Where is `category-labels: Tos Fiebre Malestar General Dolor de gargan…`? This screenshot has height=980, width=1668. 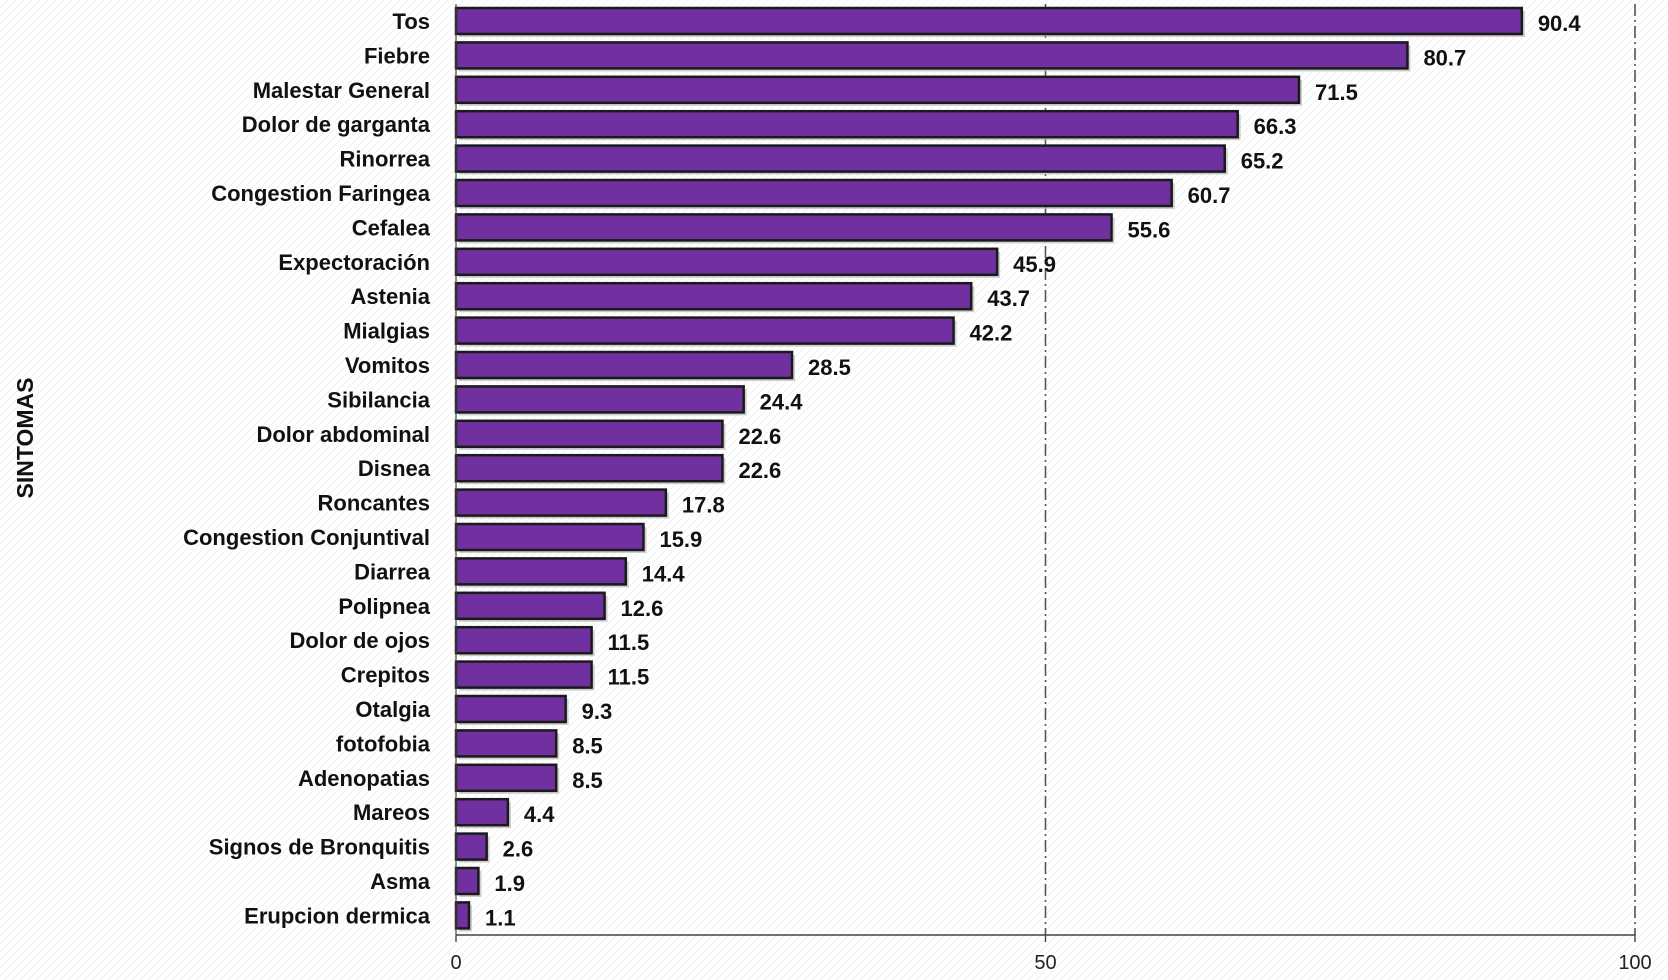 category-labels: Tos Fiebre Malestar General Dolor de gargan… is located at coordinates (307, 468).